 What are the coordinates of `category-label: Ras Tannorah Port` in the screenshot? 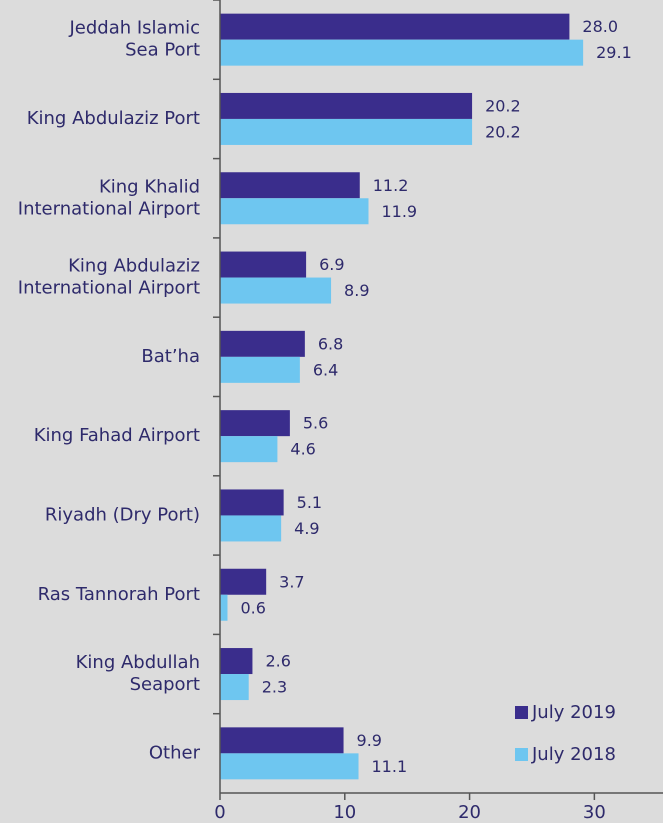 It's located at (119, 594).